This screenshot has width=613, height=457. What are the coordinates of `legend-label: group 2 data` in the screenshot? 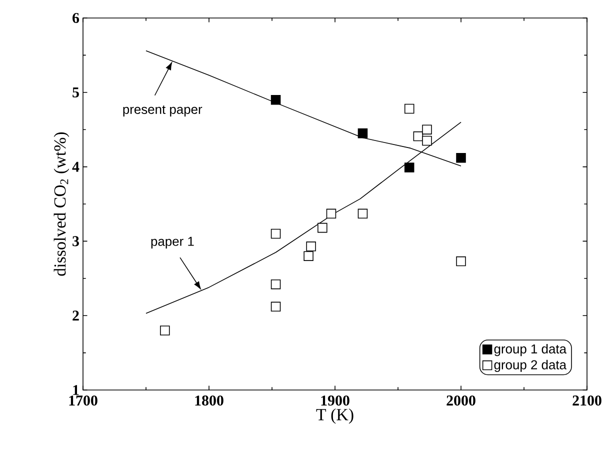 It's located at (530, 366).